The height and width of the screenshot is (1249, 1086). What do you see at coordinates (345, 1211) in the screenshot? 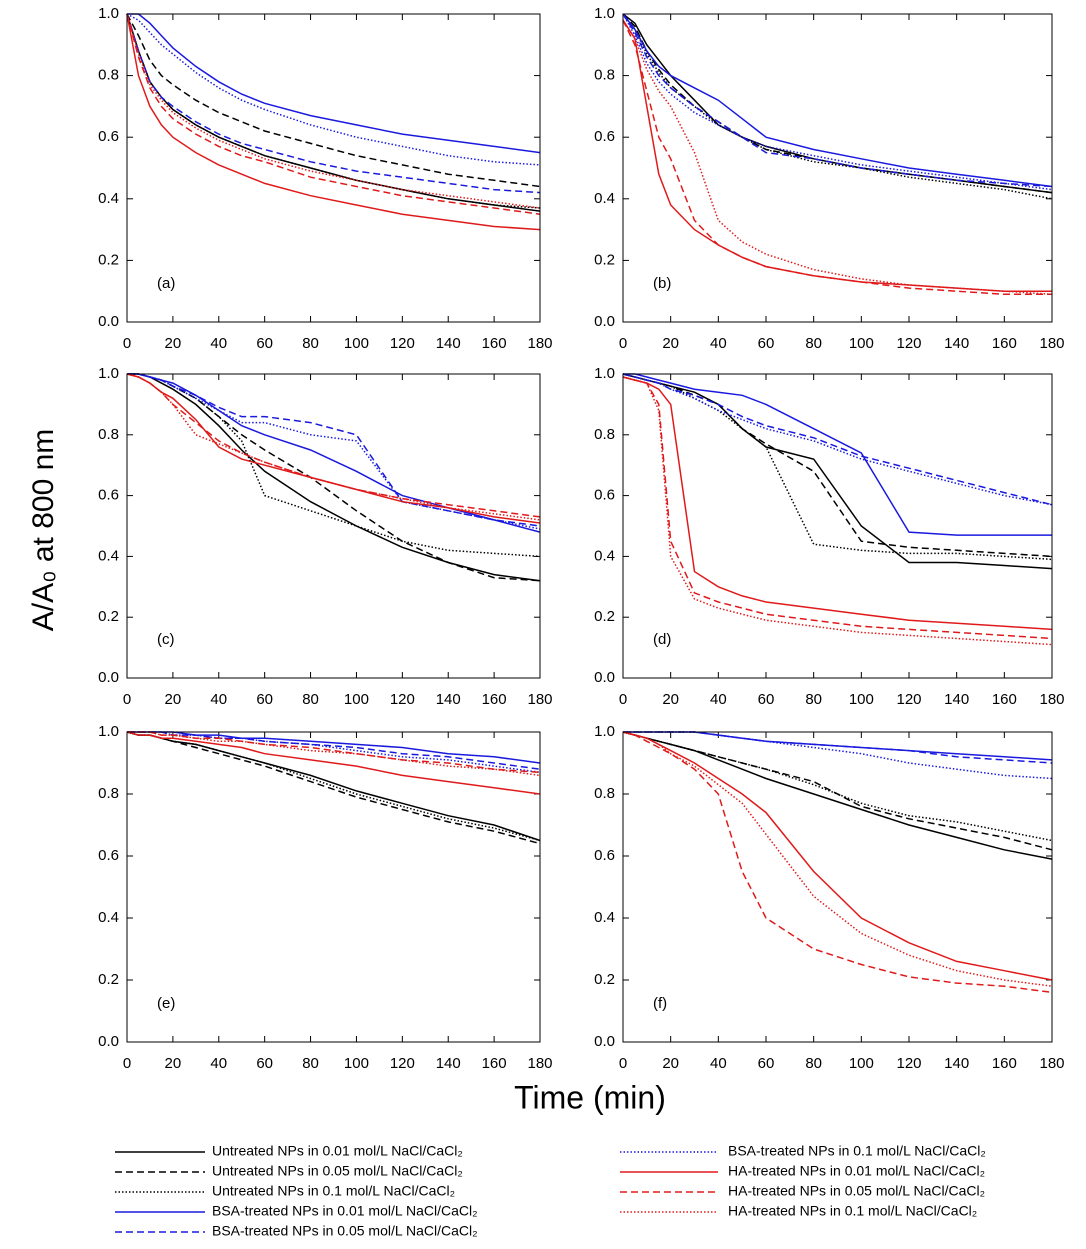
I see `legend-label: BSA-treated NPs in 0.01 mol/L NaCl/CaCl₂` at bounding box center [345, 1211].